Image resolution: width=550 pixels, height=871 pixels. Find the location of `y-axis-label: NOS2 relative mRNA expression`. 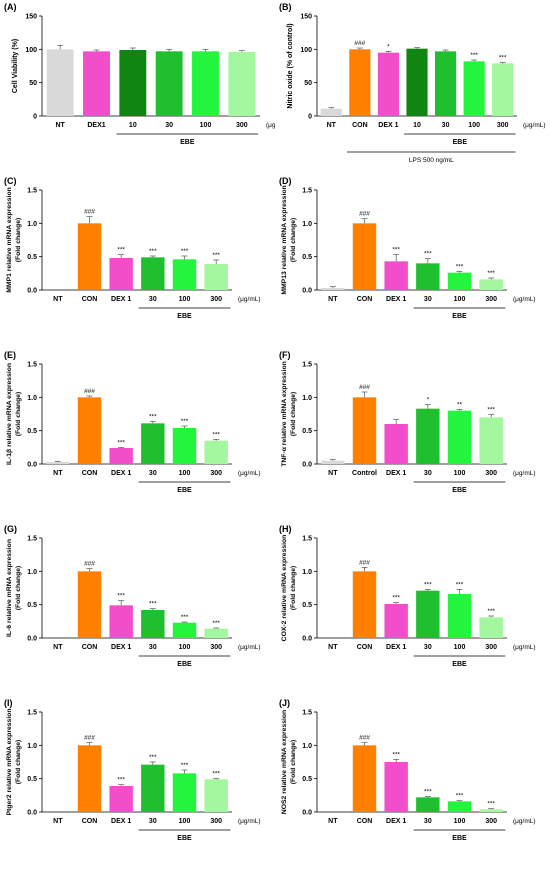

y-axis-label: NOS2 relative mRNA expression is located at coordinates (284, 762).